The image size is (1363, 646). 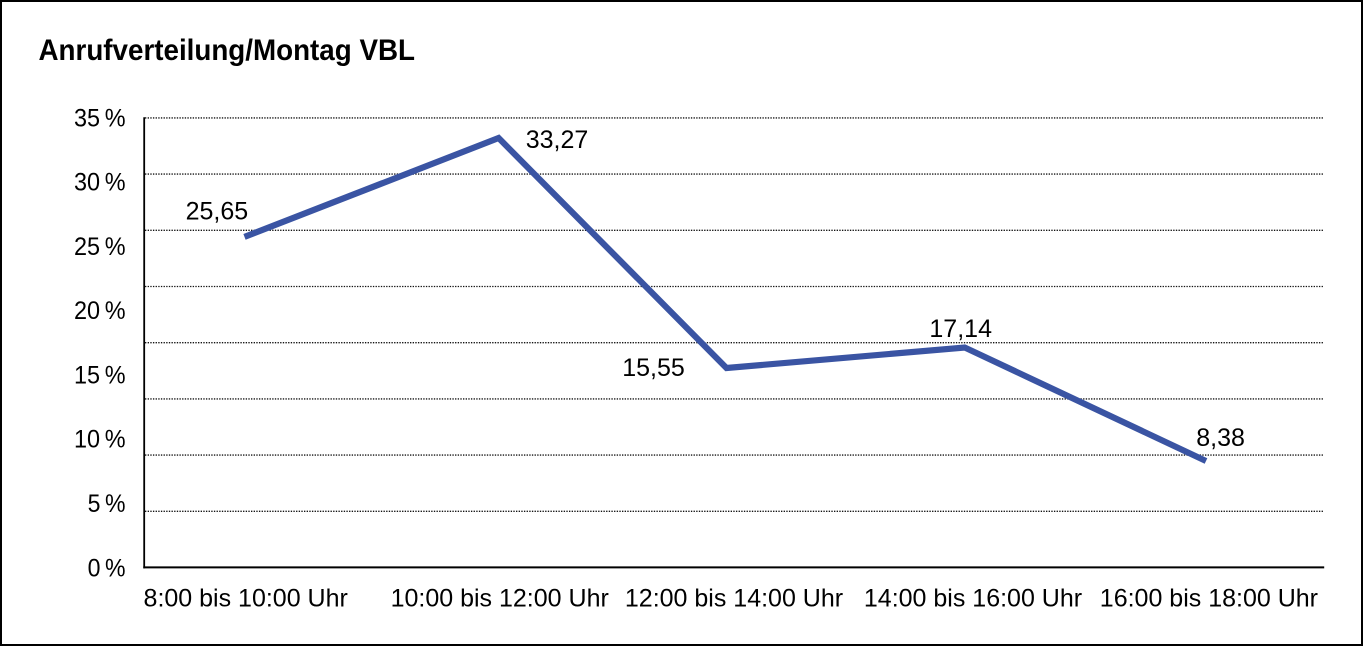 I want to click on svg-text: 15,55, so click(x=653, y=368).